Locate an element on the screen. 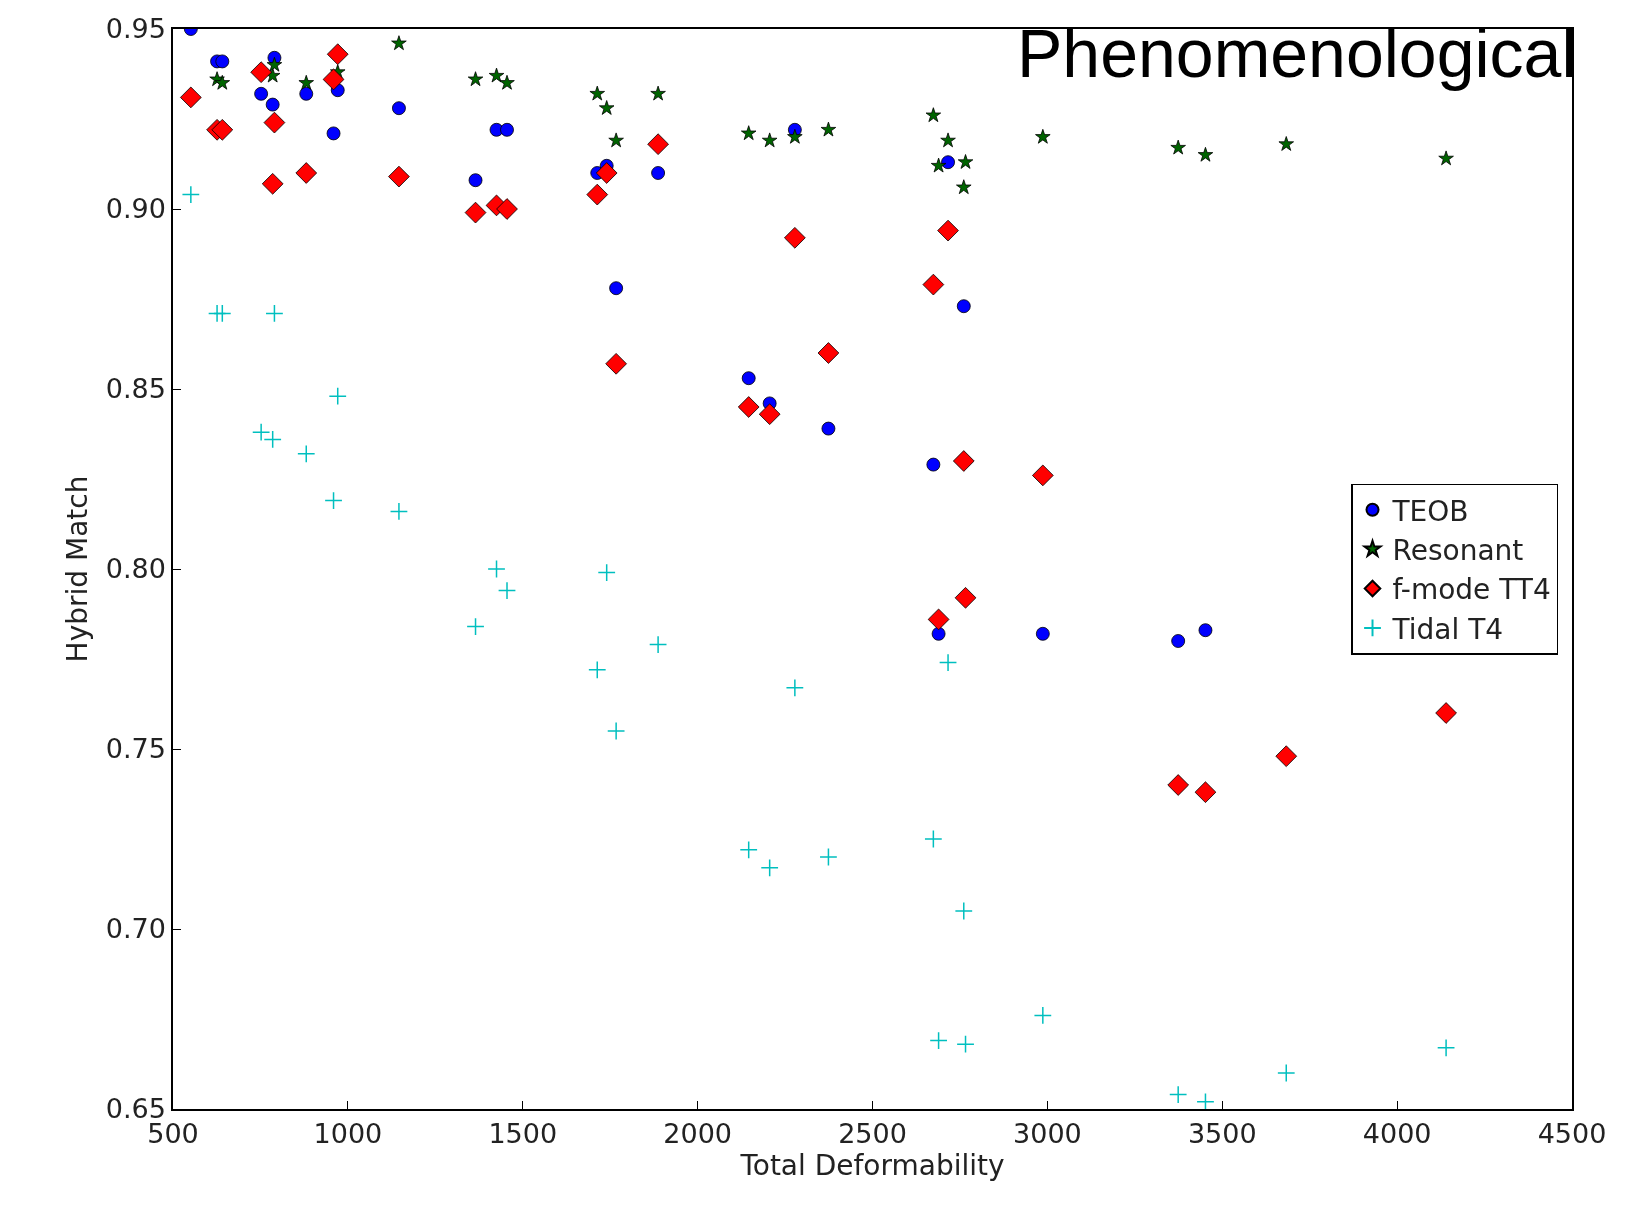 The width and height of the screenshot is (1644, 1215). x-tick-label: 2500 is located at coordinates (872, 1134).